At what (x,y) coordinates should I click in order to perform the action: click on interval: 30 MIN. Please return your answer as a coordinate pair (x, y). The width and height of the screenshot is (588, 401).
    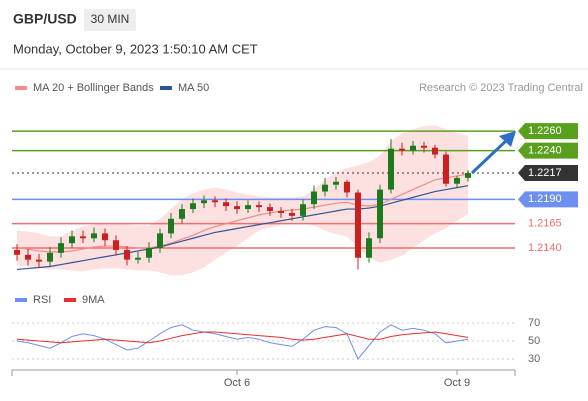
    Looking at the image, I should click on (110, 19).